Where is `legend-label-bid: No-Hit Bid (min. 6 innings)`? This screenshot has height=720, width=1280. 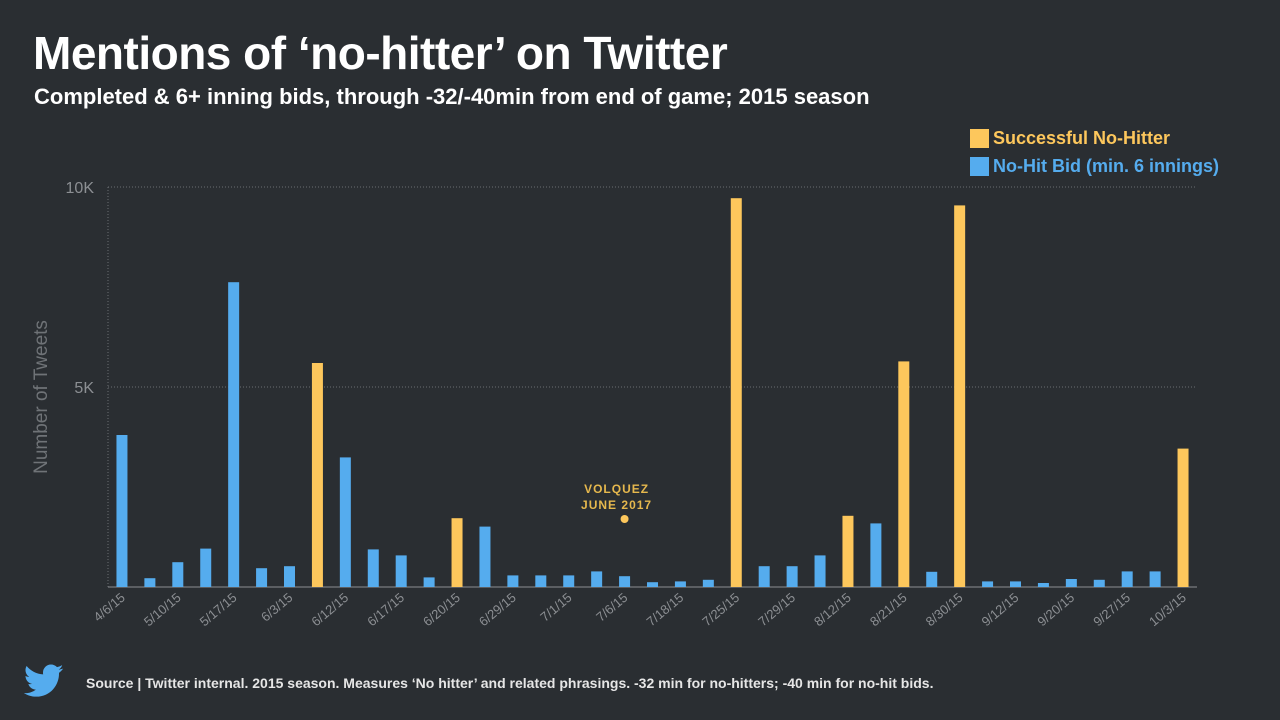 legend-label-bid: No-Hit Bid (min. 6 innings) is located at coordinates (1106, 165).